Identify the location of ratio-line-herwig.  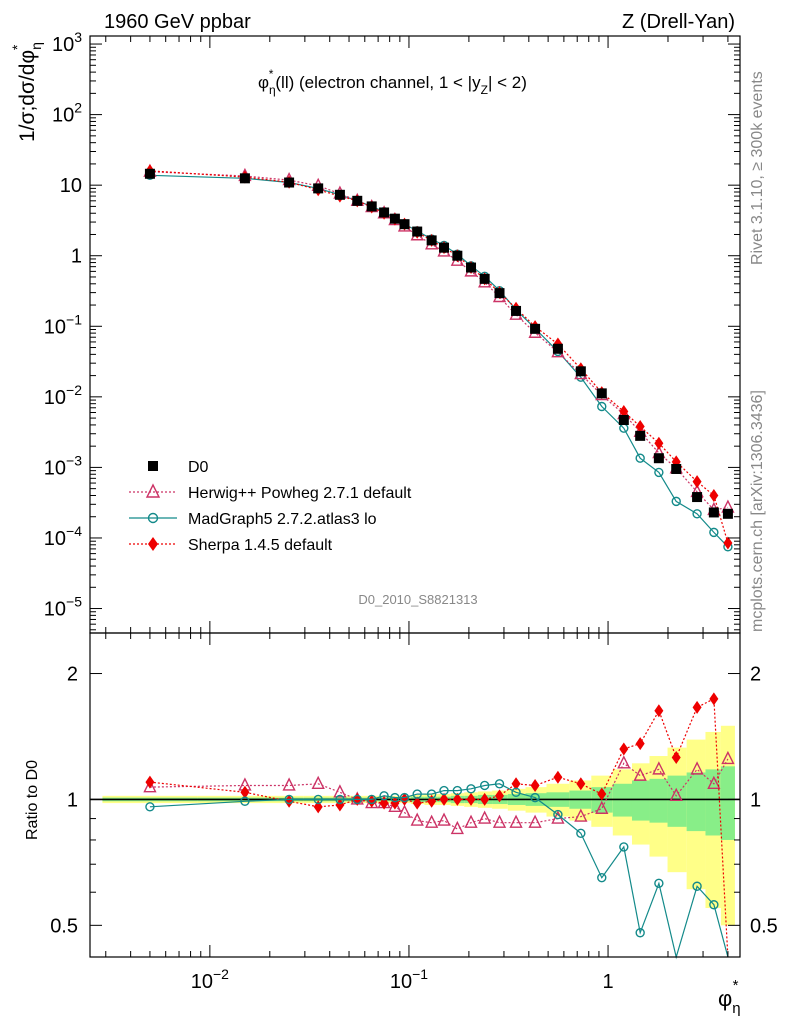
(439, 794).